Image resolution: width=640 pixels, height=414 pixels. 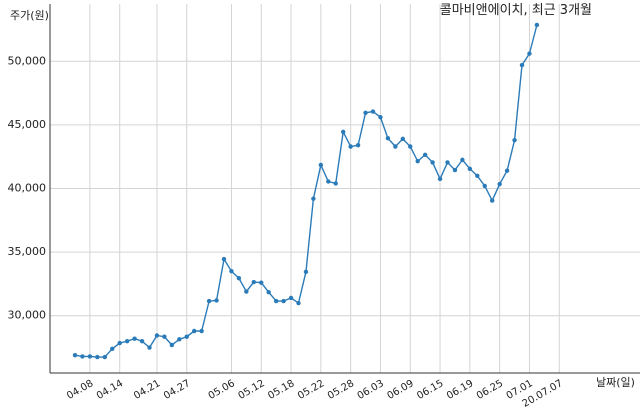 I want to click on x-tick-label: 04.08, so click(x=80, y=390).